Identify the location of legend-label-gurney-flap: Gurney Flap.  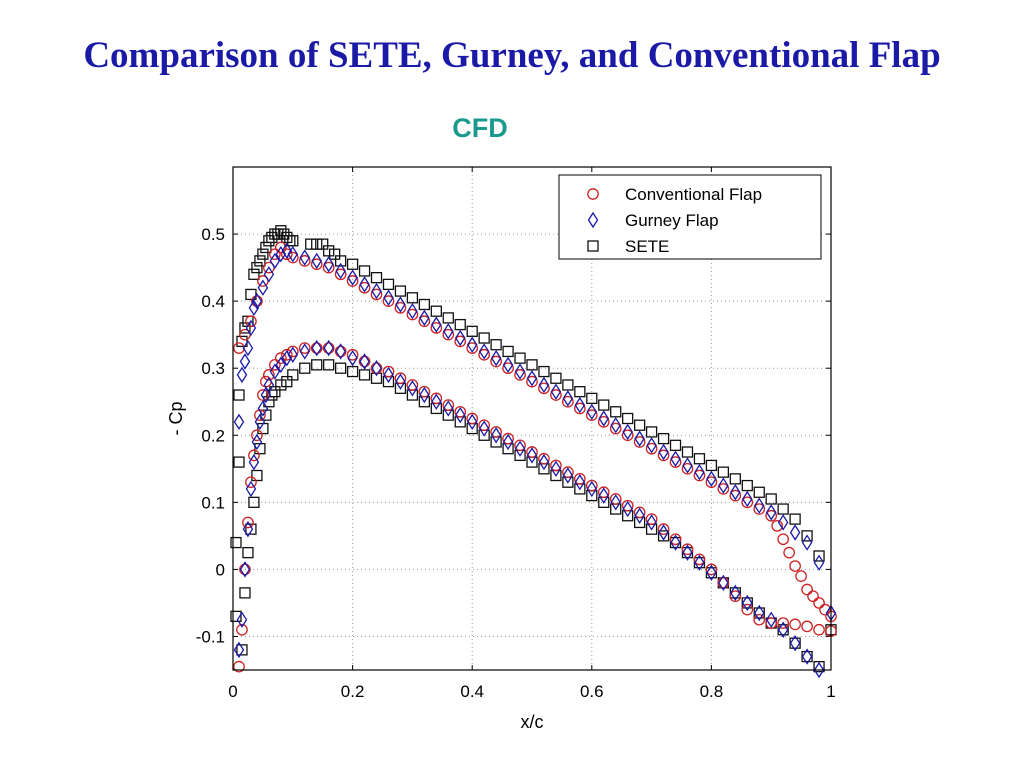
(672, 220).